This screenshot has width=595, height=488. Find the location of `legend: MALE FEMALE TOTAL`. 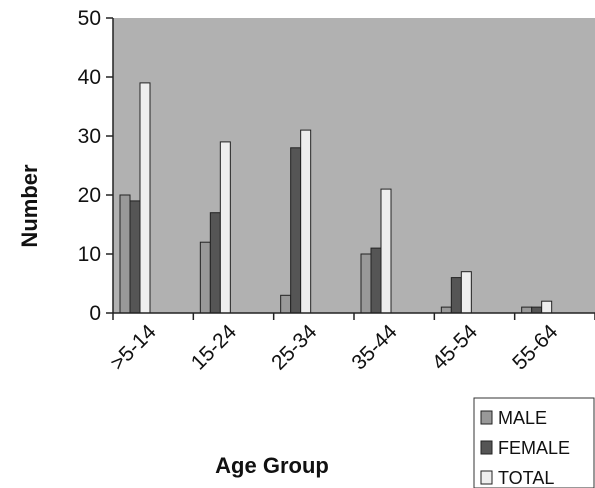

legend: MALE FEMALE TOTAL is located at coordinates (534, 442).